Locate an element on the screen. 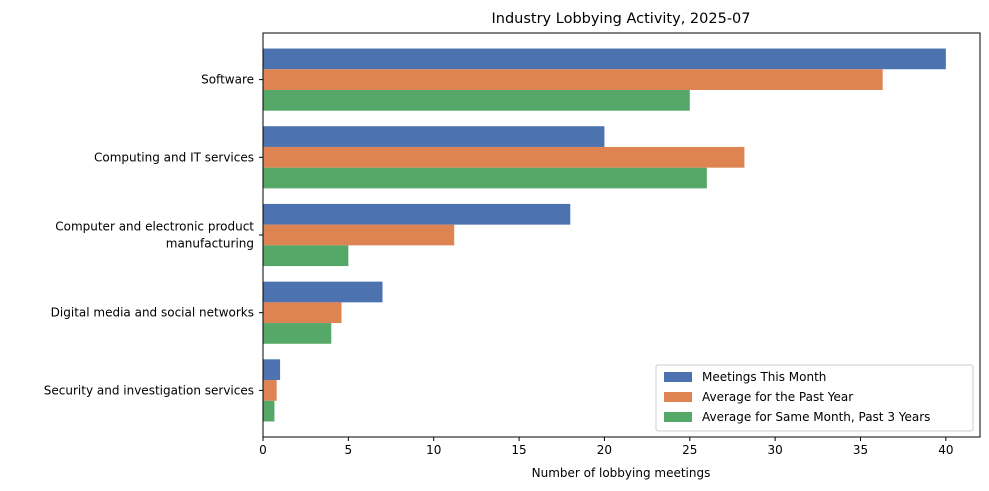 The width and height of the screenshot is (989, 491). x-tick-label: 0 is located at coordinates (263, 450).